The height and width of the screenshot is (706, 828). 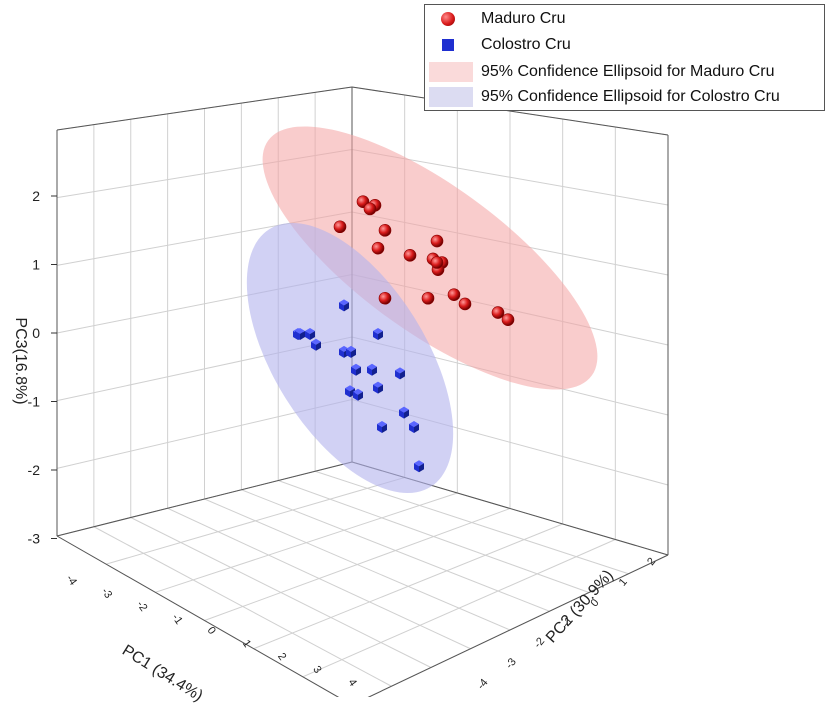 I want to click on y-tick-label: 1, so click(x=623, y=582).